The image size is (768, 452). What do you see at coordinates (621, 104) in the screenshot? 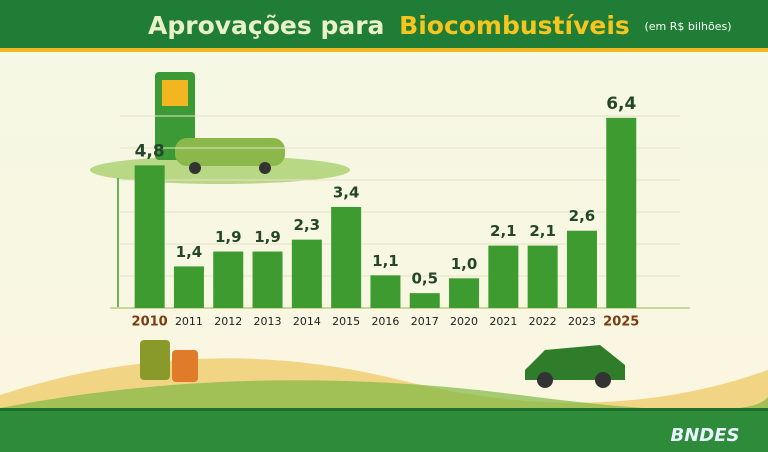
I see `value-label: 6,4` at bounding box center [621, 104].